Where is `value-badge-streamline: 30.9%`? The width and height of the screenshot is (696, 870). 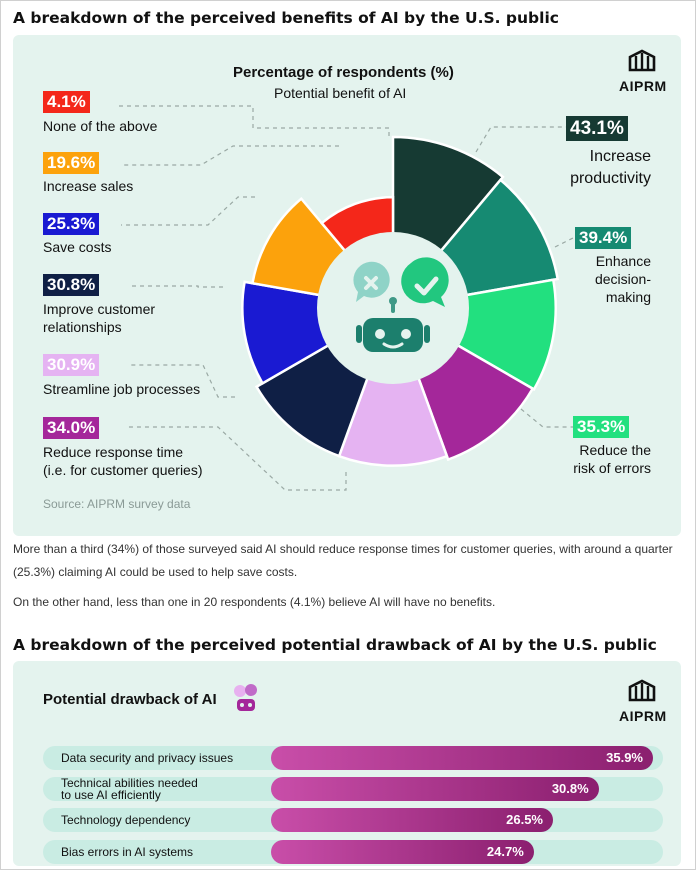 value-badge-streamline: 30.9% is located at coordinates (71, 365).